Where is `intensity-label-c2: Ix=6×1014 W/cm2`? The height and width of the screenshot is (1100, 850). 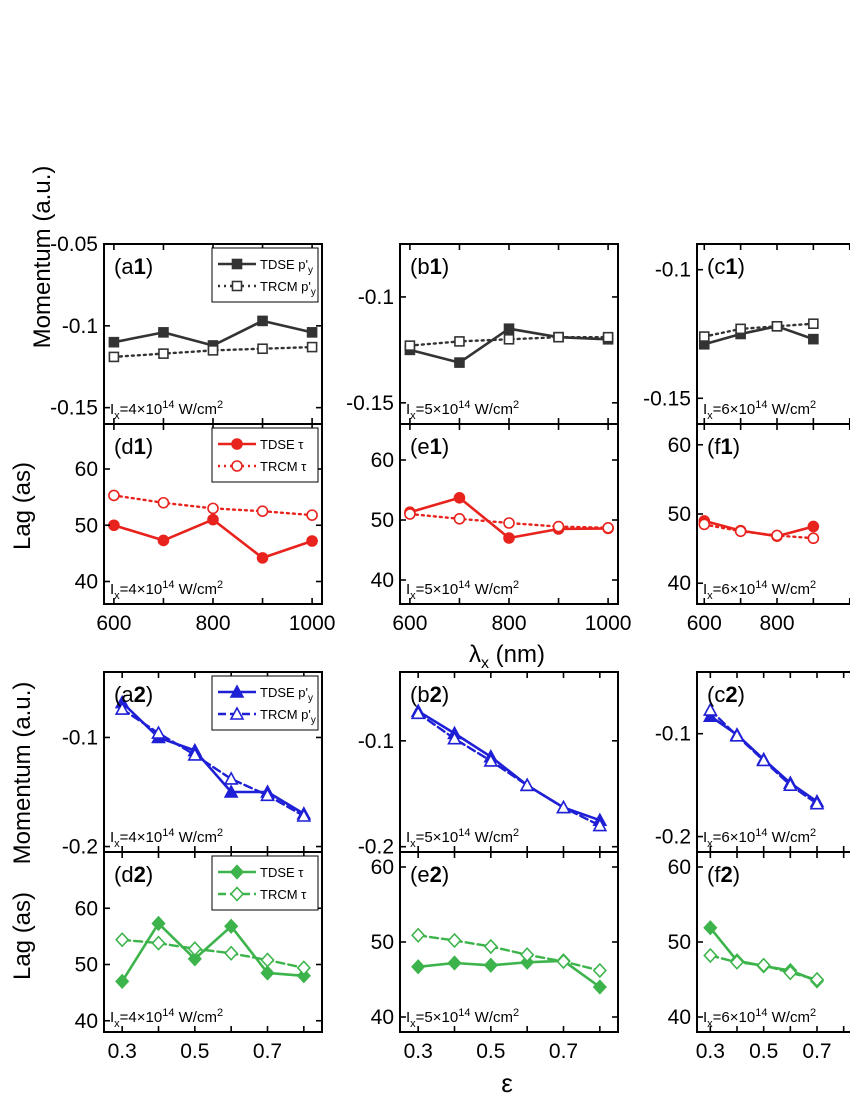 intensity-label-c2: Ix=6×1014 W/cm2 is located at coordinates (759, 838).